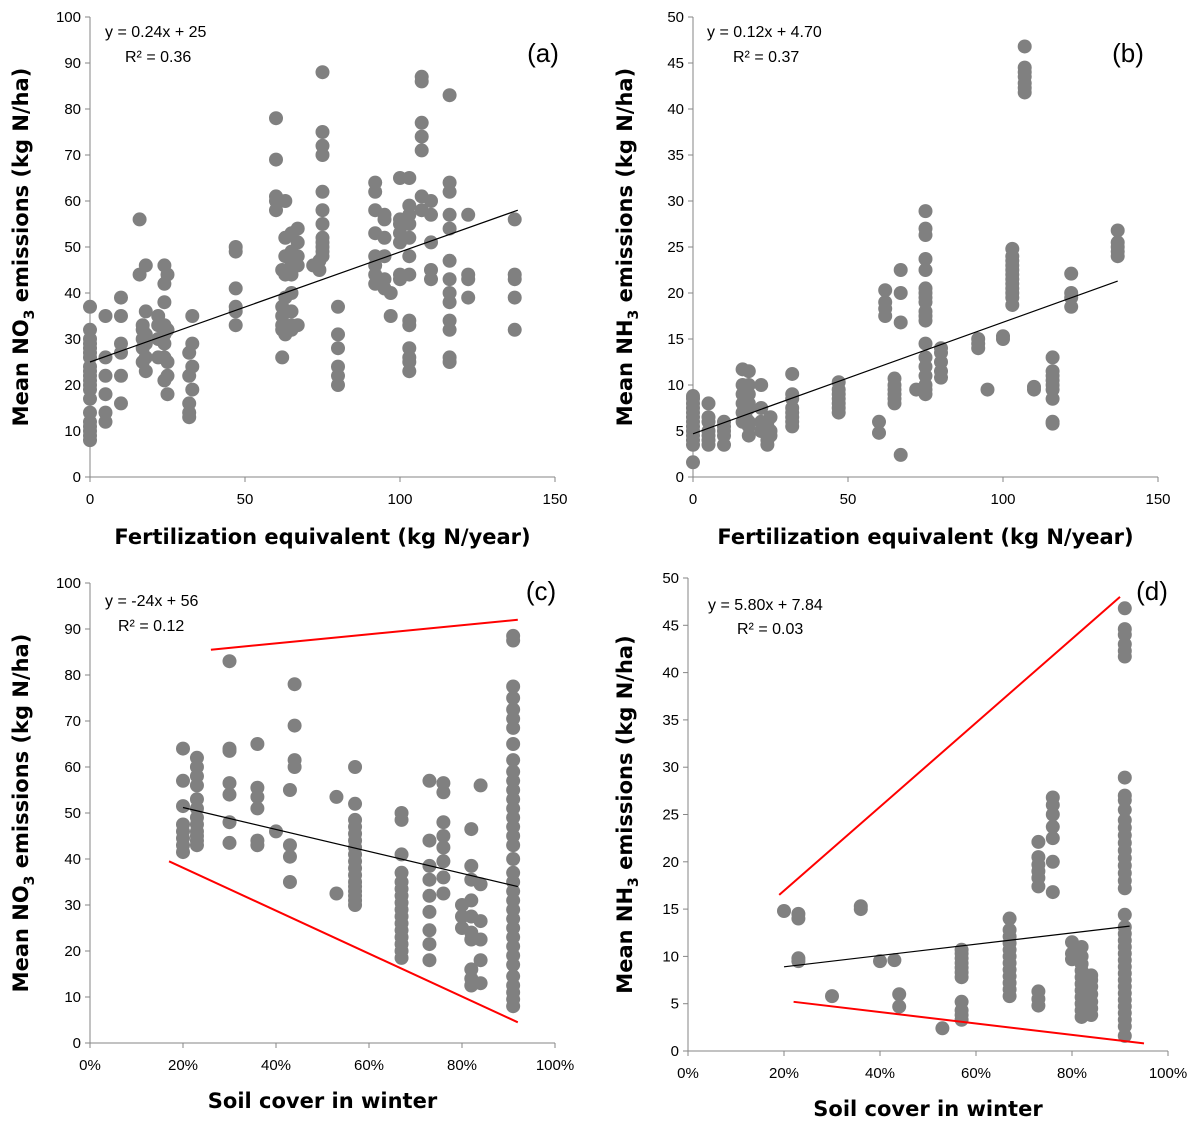  I want to click on y-tick-label: 5, so click(675, 1004).